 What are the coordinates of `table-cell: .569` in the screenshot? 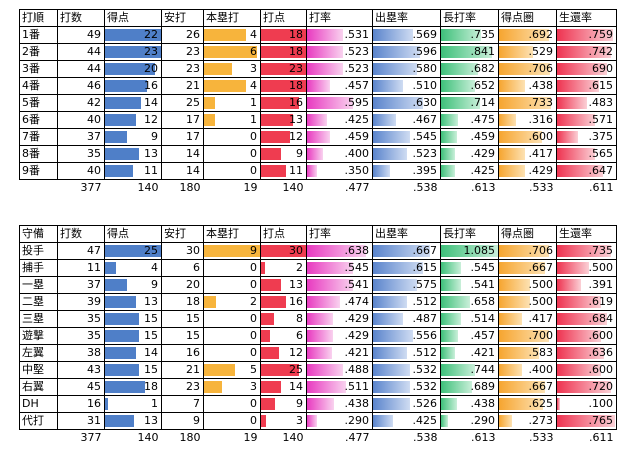 It's located at (406, 35).